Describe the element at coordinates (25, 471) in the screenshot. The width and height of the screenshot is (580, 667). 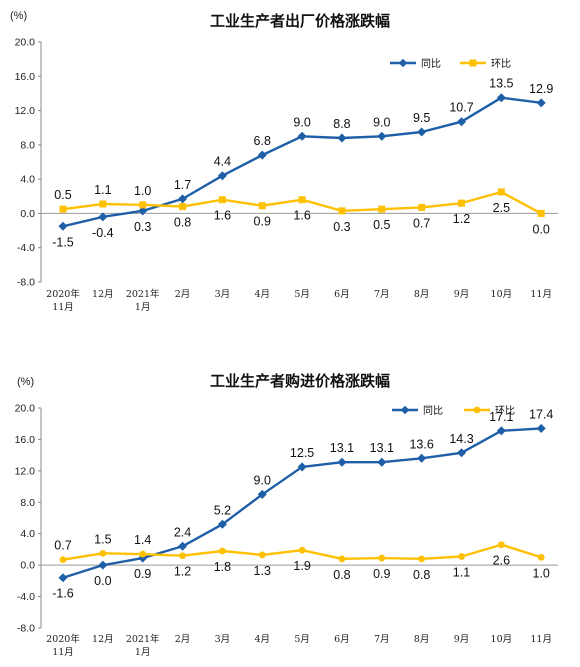
I see `y-tick-label: 12.0` at that location.